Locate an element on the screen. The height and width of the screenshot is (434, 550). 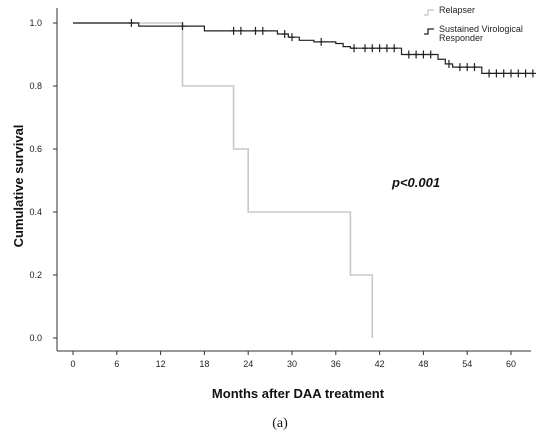
legend-label: Sustained Virological is located at coordinates (481, 29).